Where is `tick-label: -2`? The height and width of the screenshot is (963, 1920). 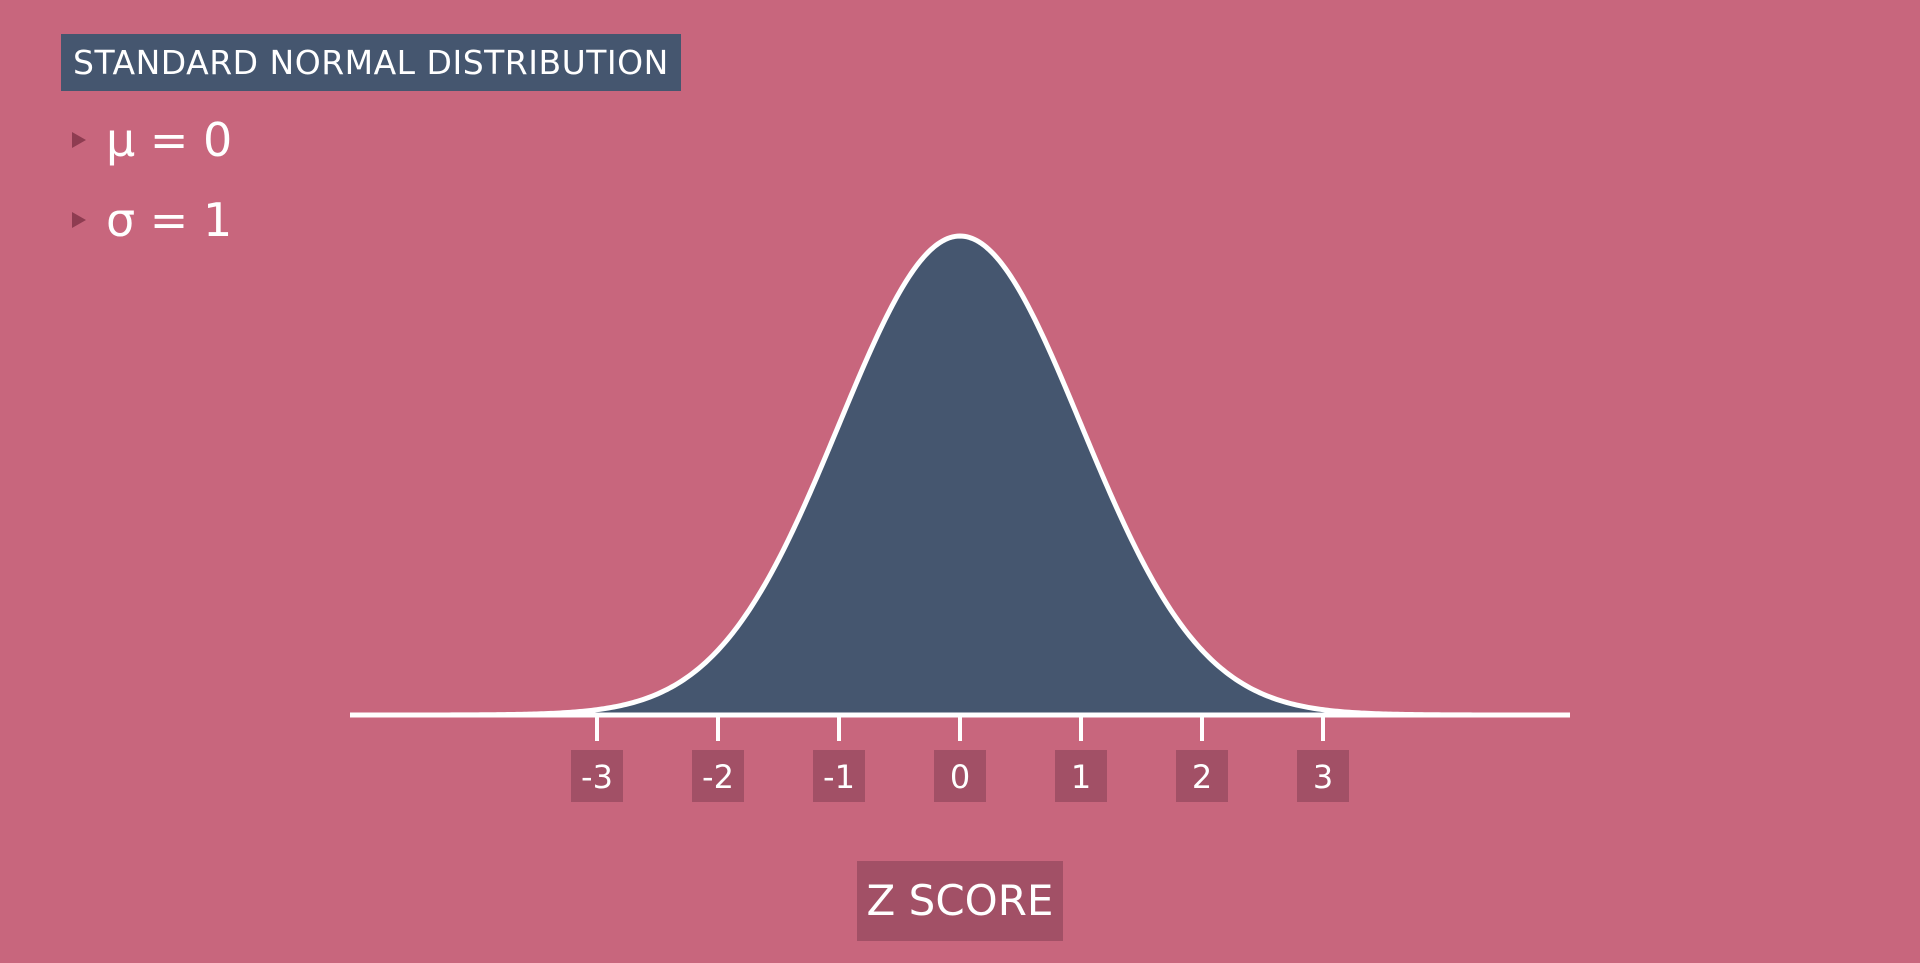 tick-label: -2 is located at coordinates (718, 777).